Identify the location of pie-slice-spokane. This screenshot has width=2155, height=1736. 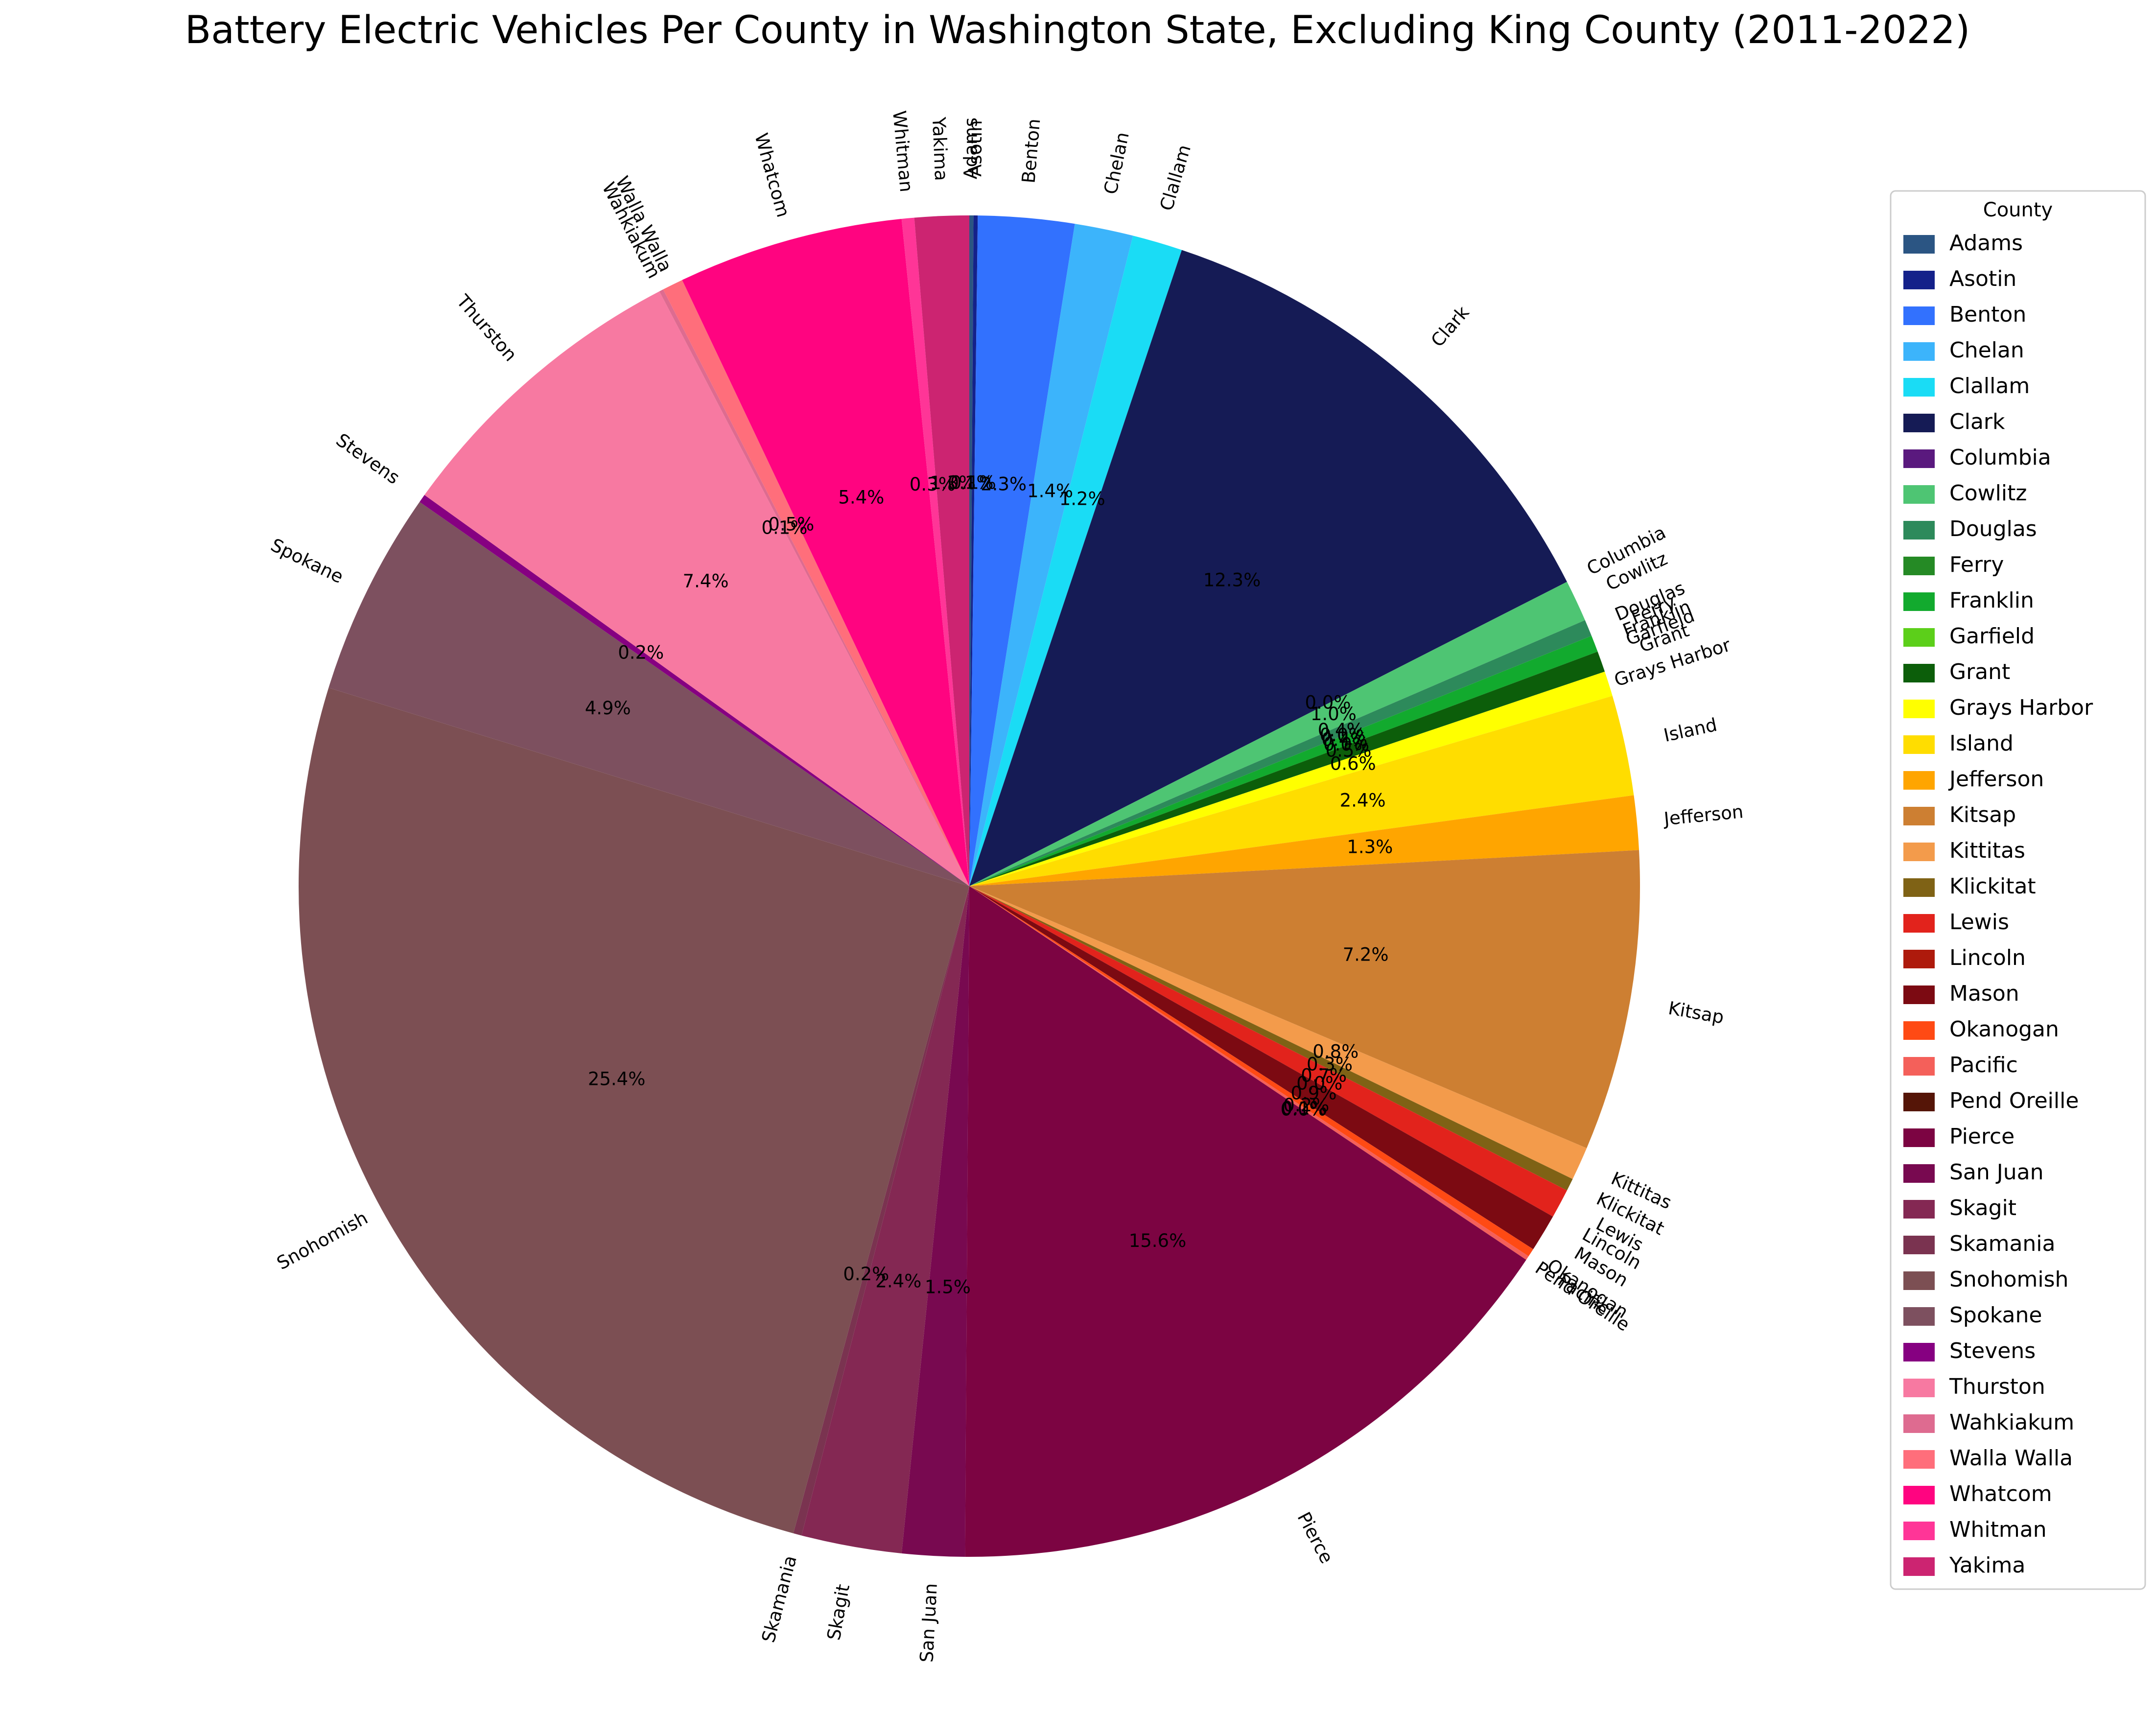
(649, 694).